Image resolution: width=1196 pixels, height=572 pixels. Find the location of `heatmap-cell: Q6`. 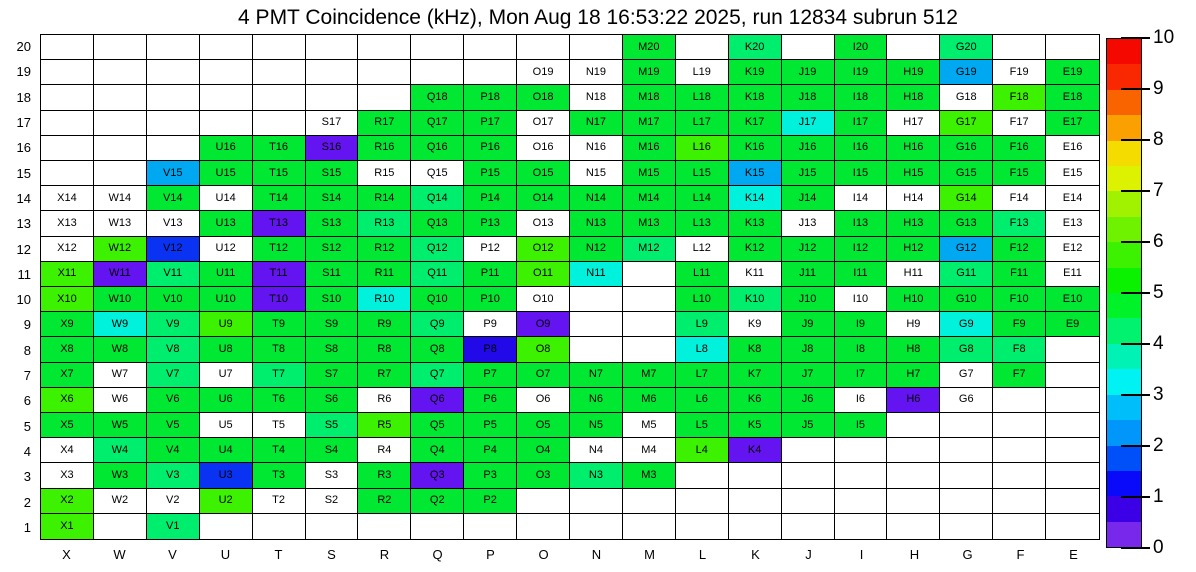

heatmap-cell: Q6 is located at coordinates (438, 400).